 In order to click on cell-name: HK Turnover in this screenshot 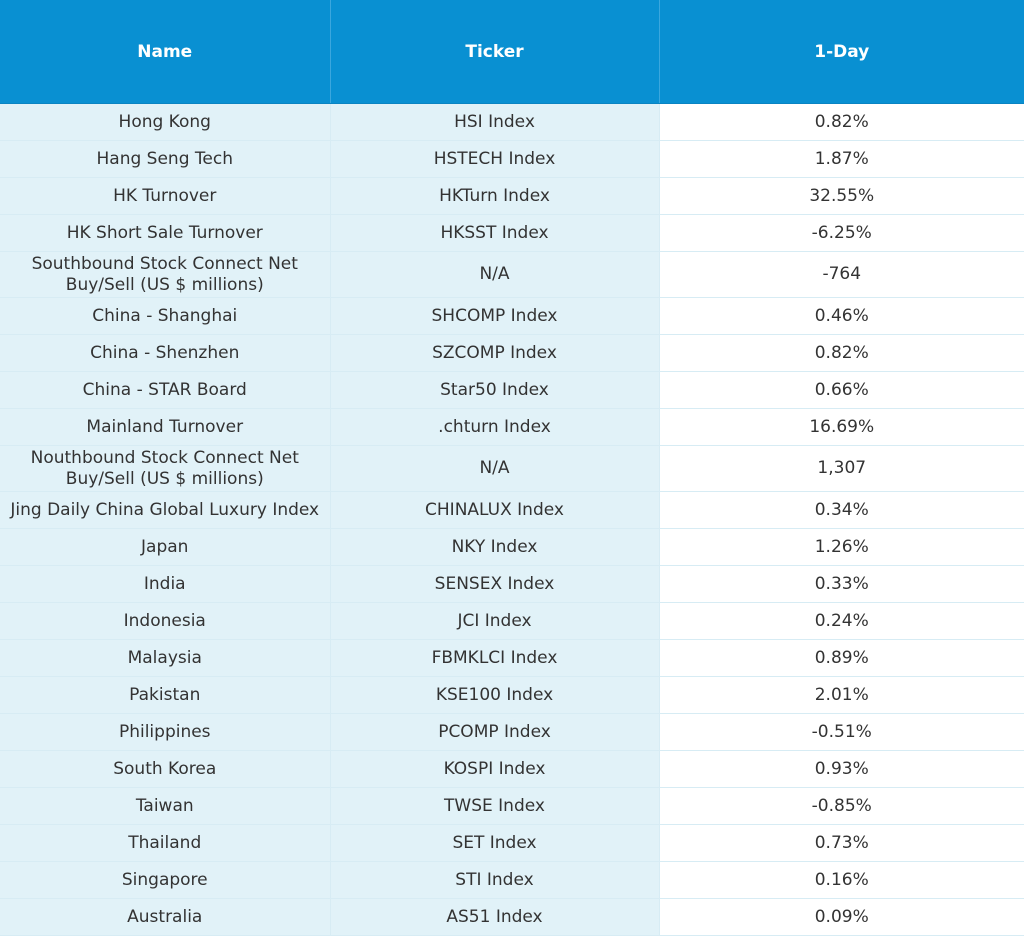, I will do `click(165, 196)`.